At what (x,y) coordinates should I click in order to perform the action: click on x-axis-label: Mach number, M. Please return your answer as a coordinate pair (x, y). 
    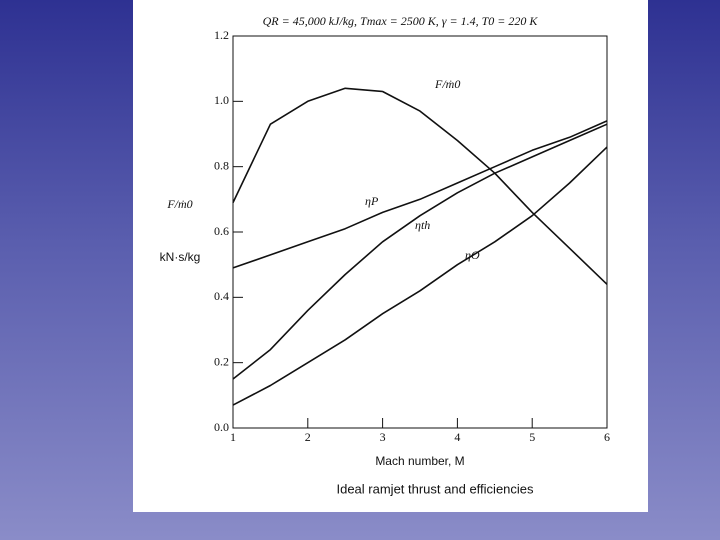
    Looking at the image, I should click on (419, 461).